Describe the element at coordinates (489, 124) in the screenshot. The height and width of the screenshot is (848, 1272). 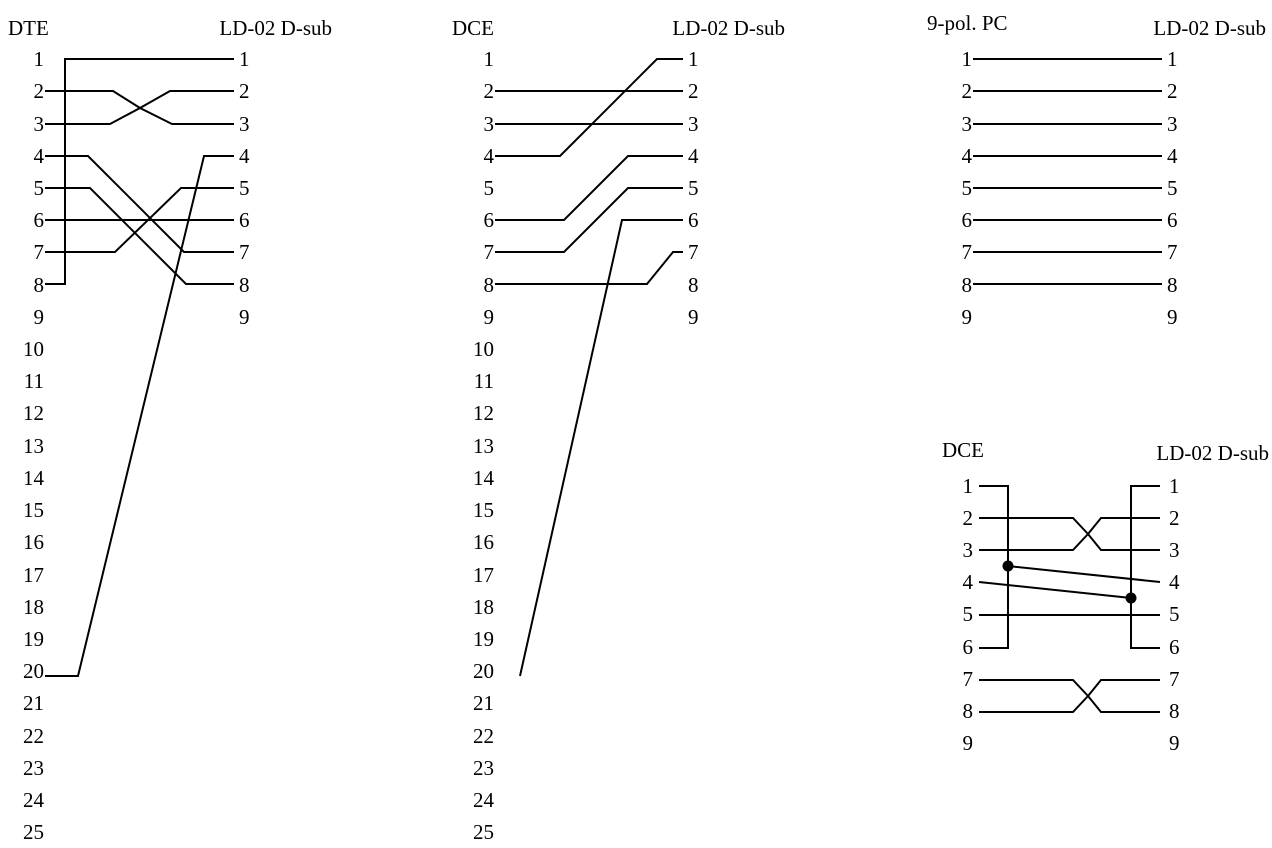
I see `dce25-pin-label: 3` at that location.